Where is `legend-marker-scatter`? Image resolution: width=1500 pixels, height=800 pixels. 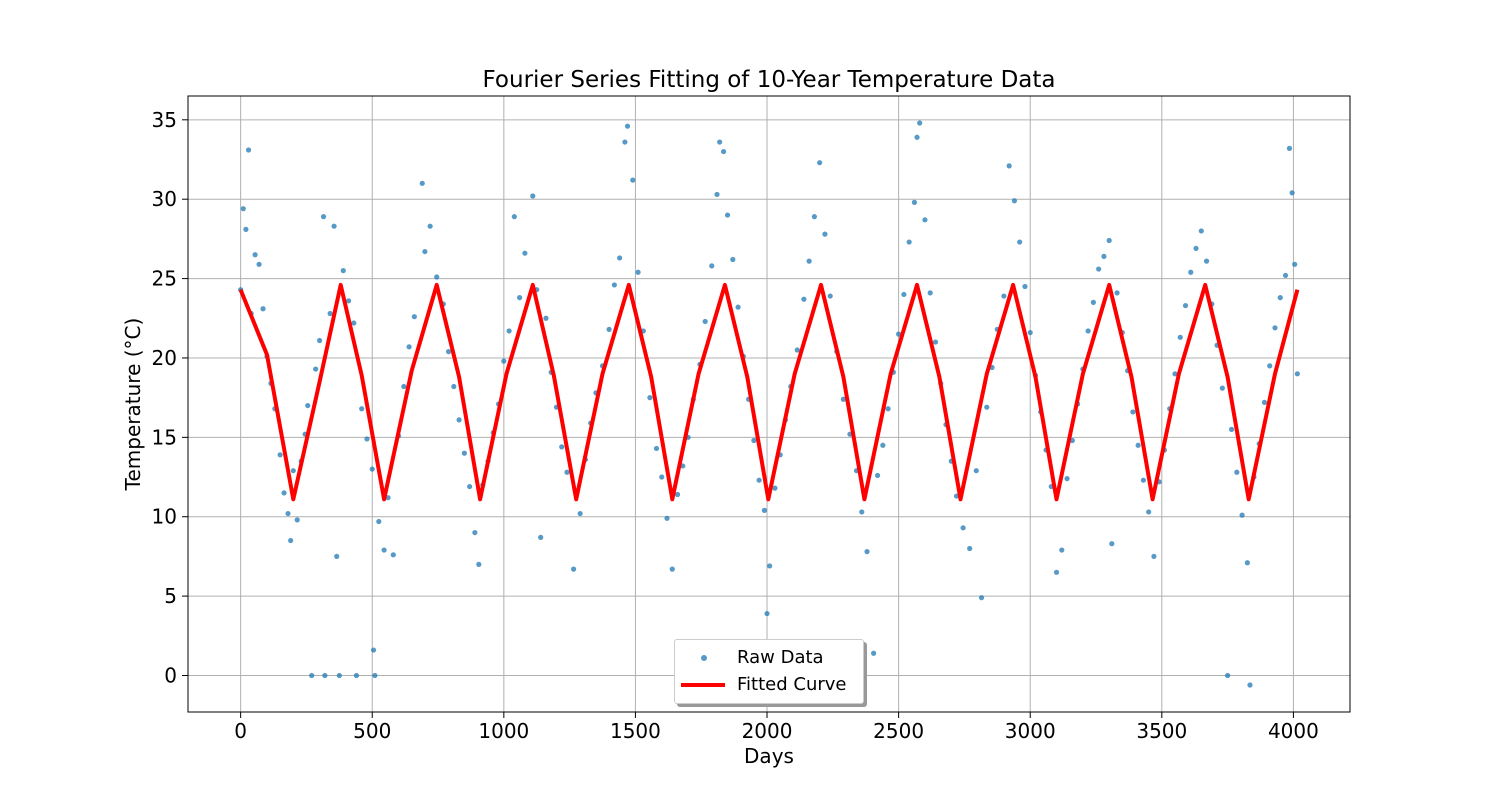 legend-marker-scatter is located at coordinates (704, 658).